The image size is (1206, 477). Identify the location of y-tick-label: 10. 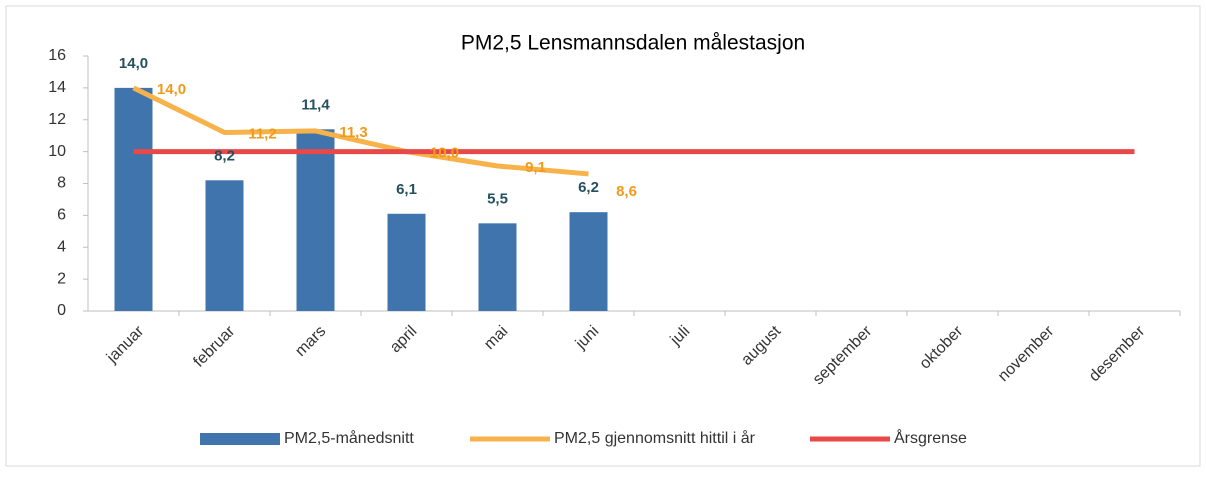
(57, 151).